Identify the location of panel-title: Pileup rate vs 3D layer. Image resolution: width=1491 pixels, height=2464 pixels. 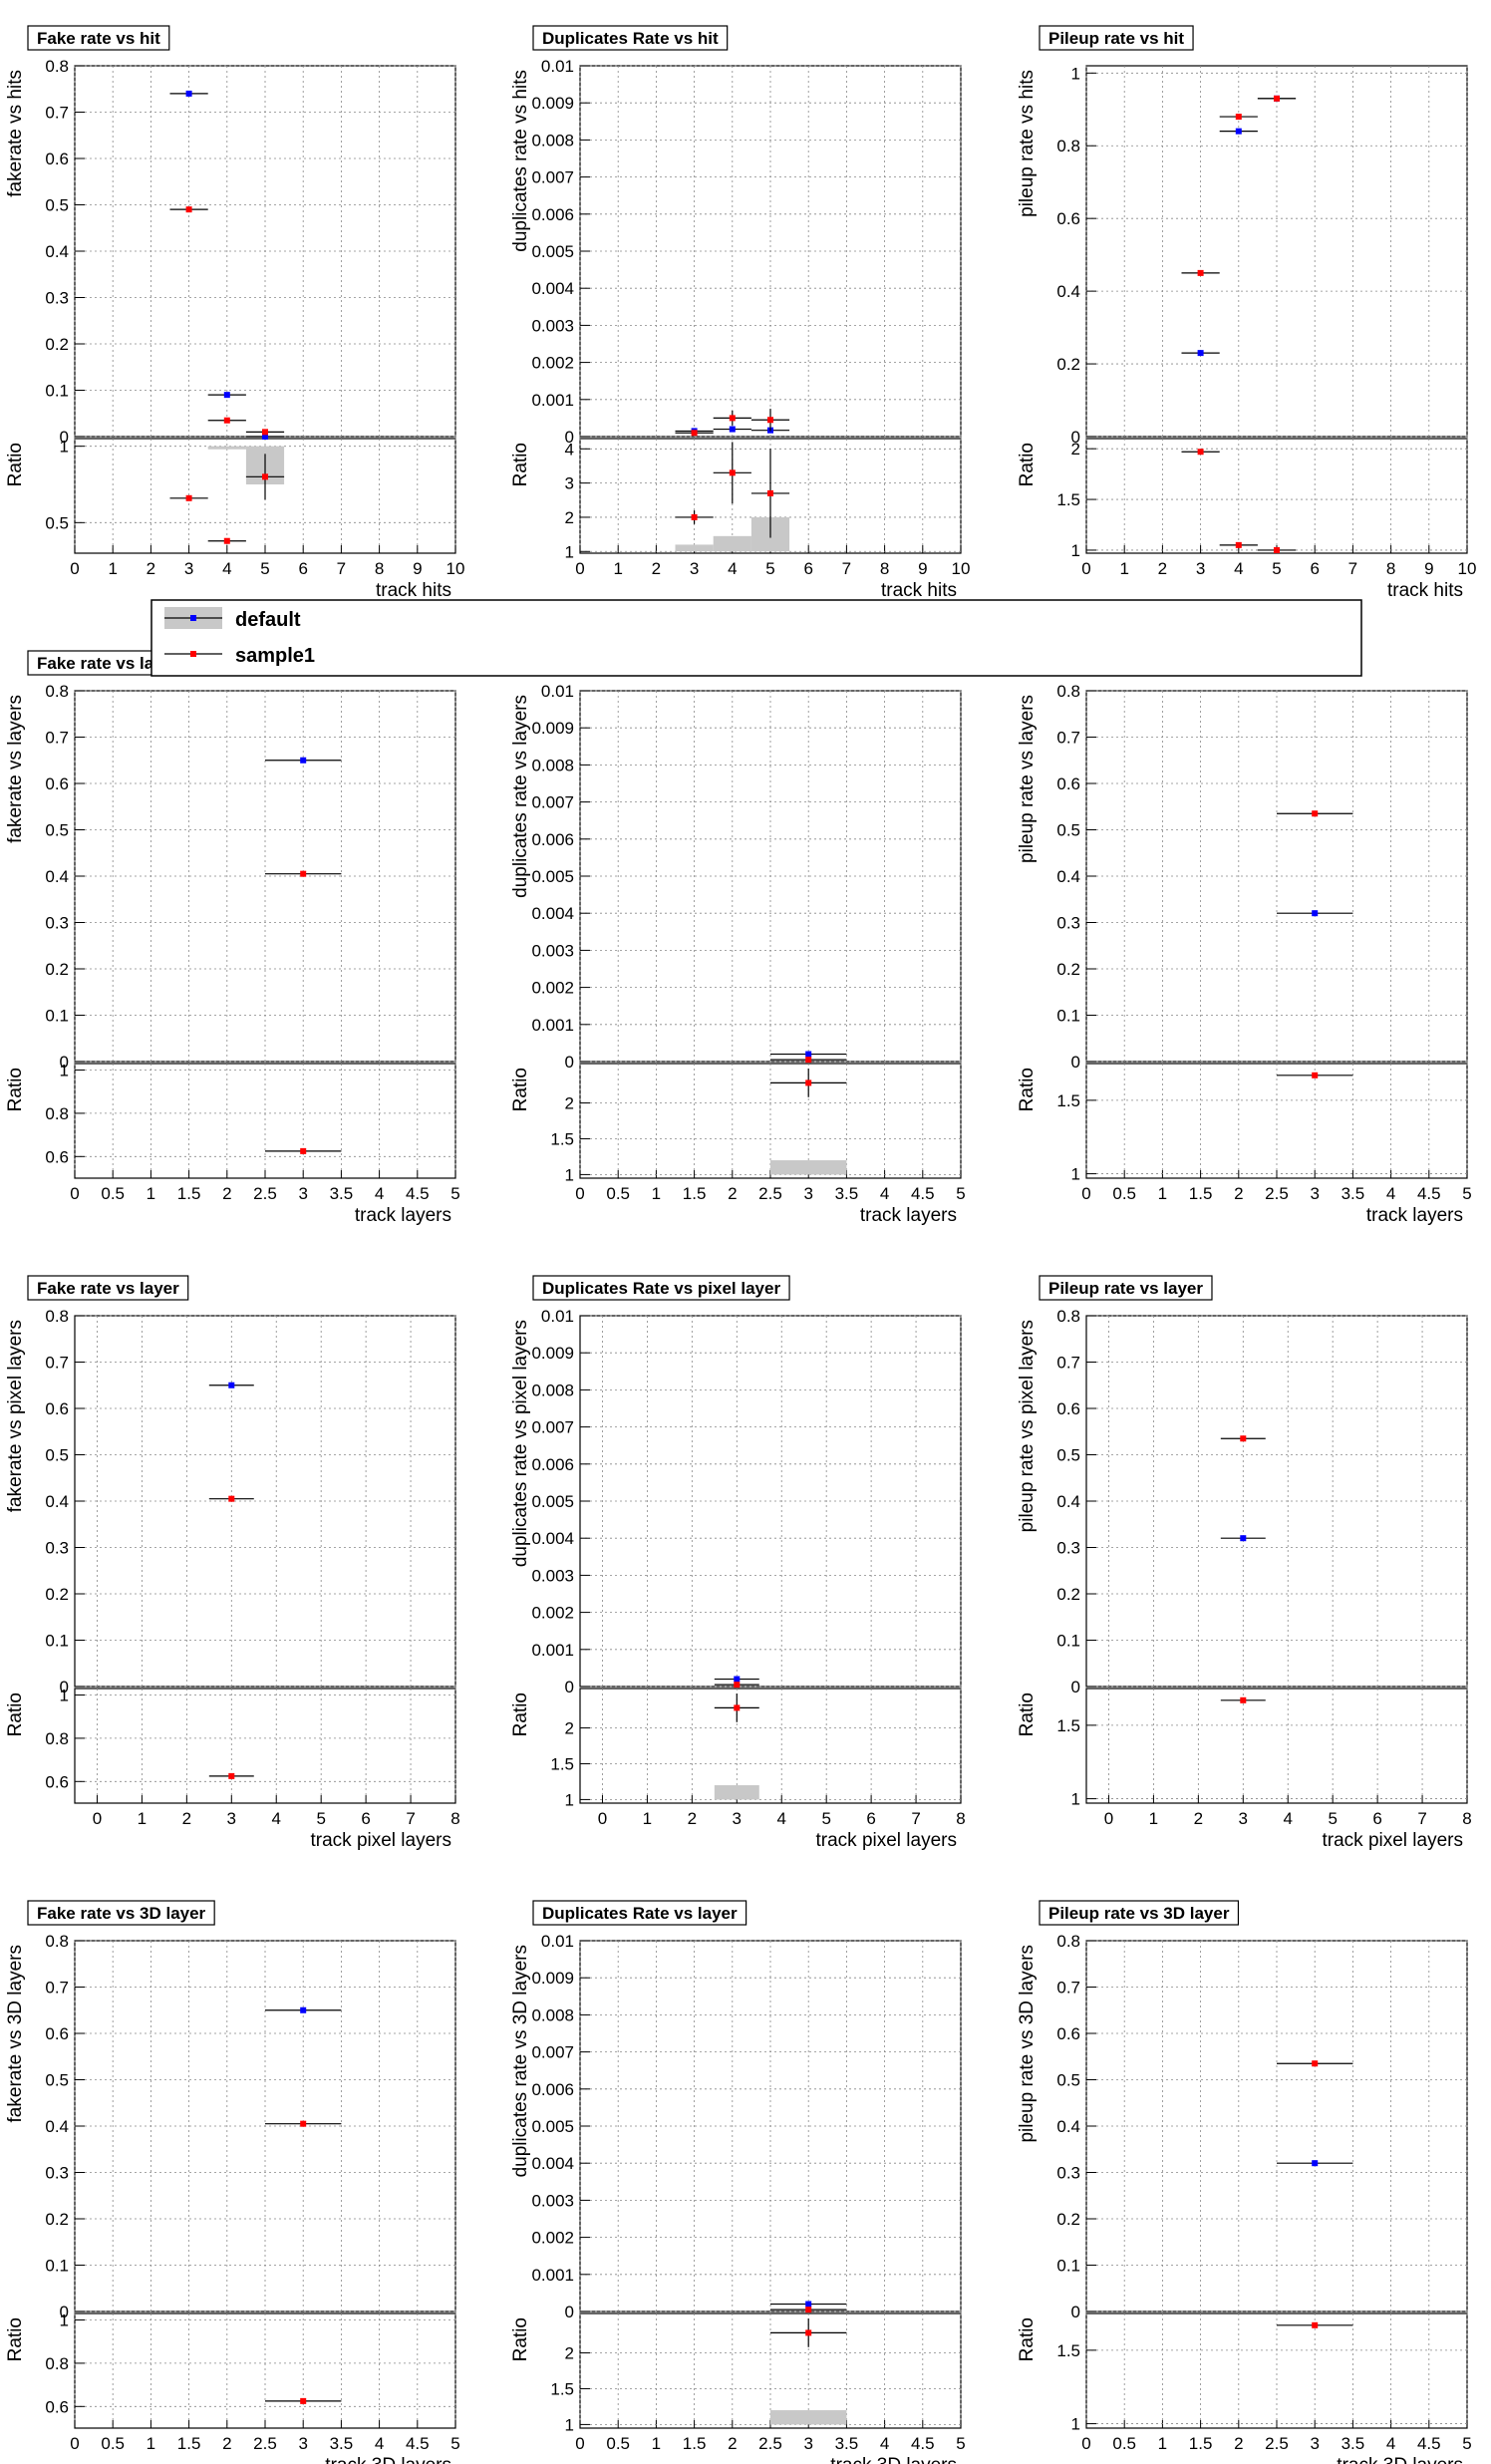
(1139, 1913).